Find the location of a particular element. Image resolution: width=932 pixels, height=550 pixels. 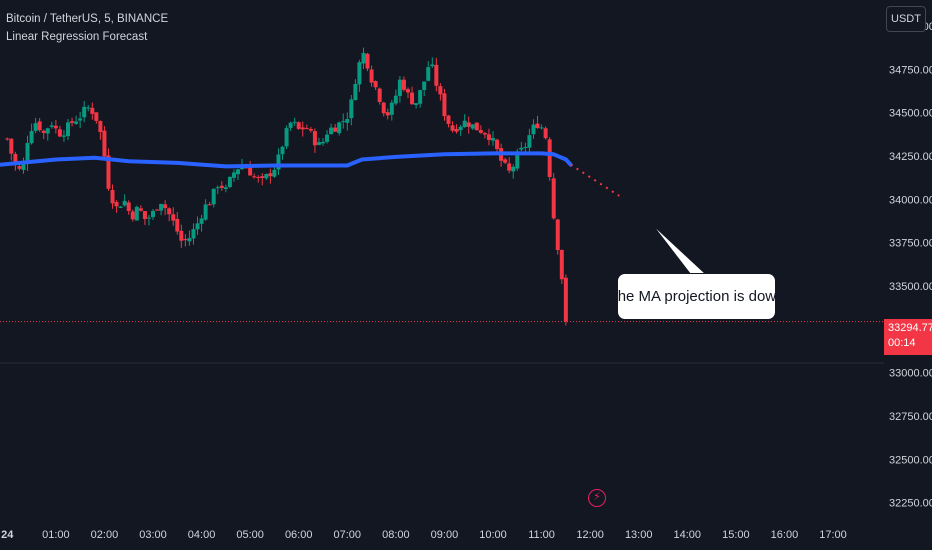

y-tick-label: 32750.00 is located at coordinates (910, 417).